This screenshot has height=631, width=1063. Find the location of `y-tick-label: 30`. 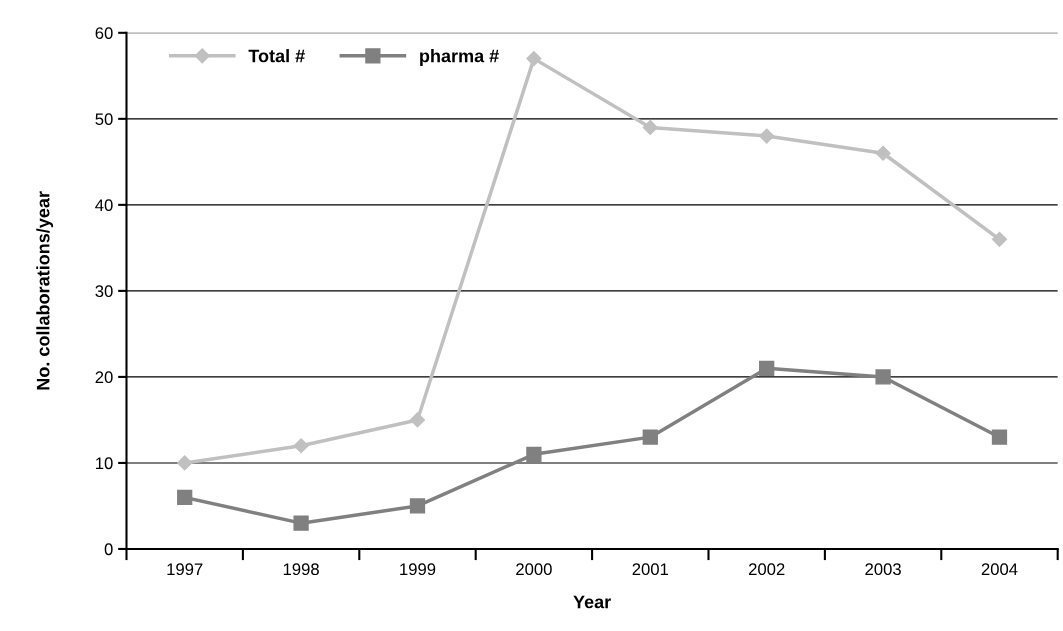

y-tick-label: 30 is located at coordinates (104, 291).